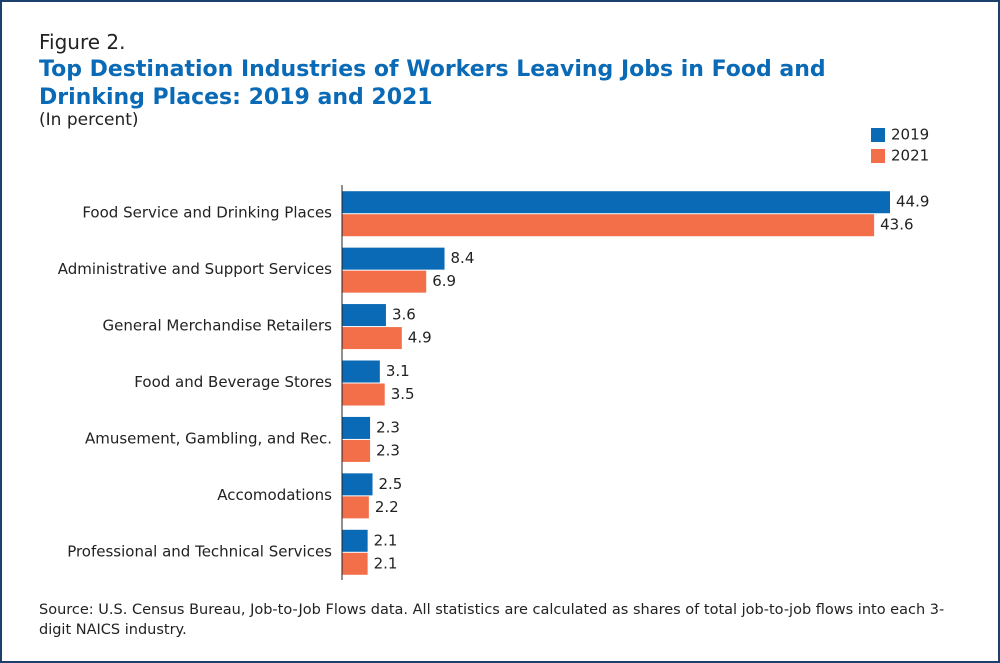 The image size is (1000, 663). Describe the element at coordinates (910, 156) in the screenshot. I see `legend-label: 2021` at that location.